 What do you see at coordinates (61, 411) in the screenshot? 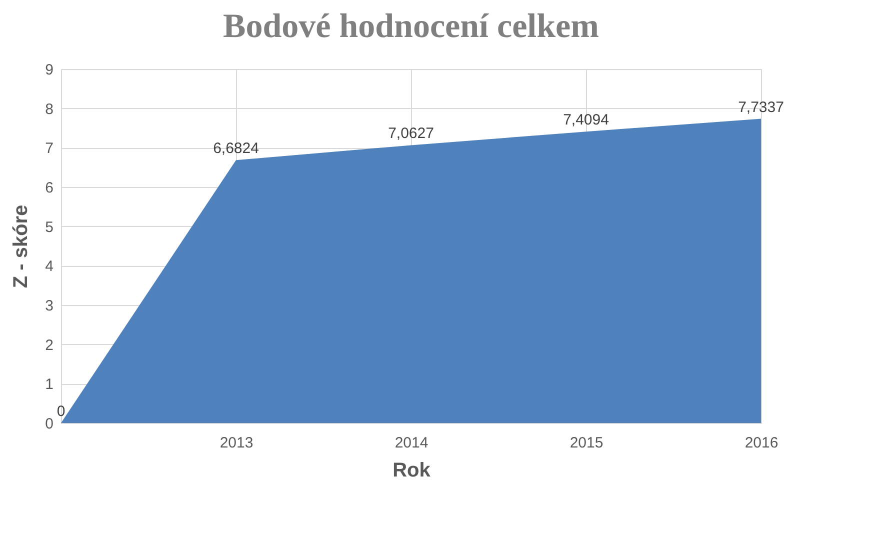
I see `data-label: 0` at bounding box center [61, 411].